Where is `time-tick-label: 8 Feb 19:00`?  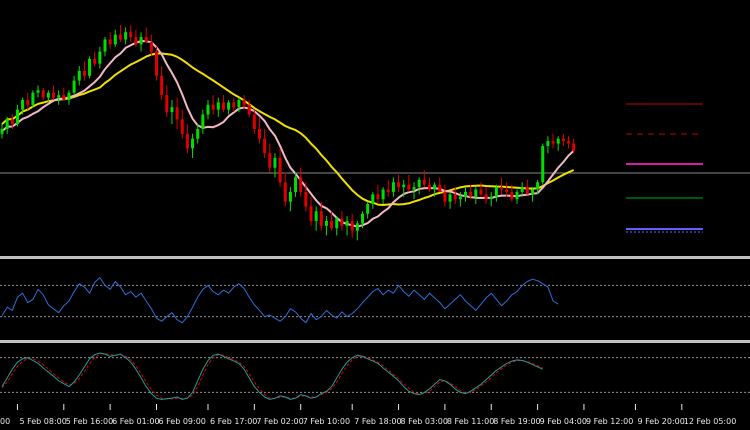 time-tick-label: 8 Feb 19:00 is located at coordinates (516, 421).